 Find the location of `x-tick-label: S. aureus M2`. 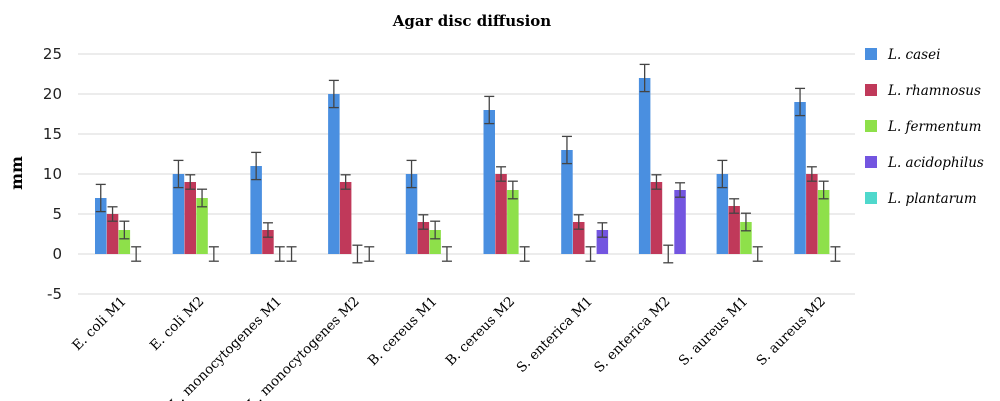

x-tick-label: S. aureus M2 is located at coordinates (791, 332).